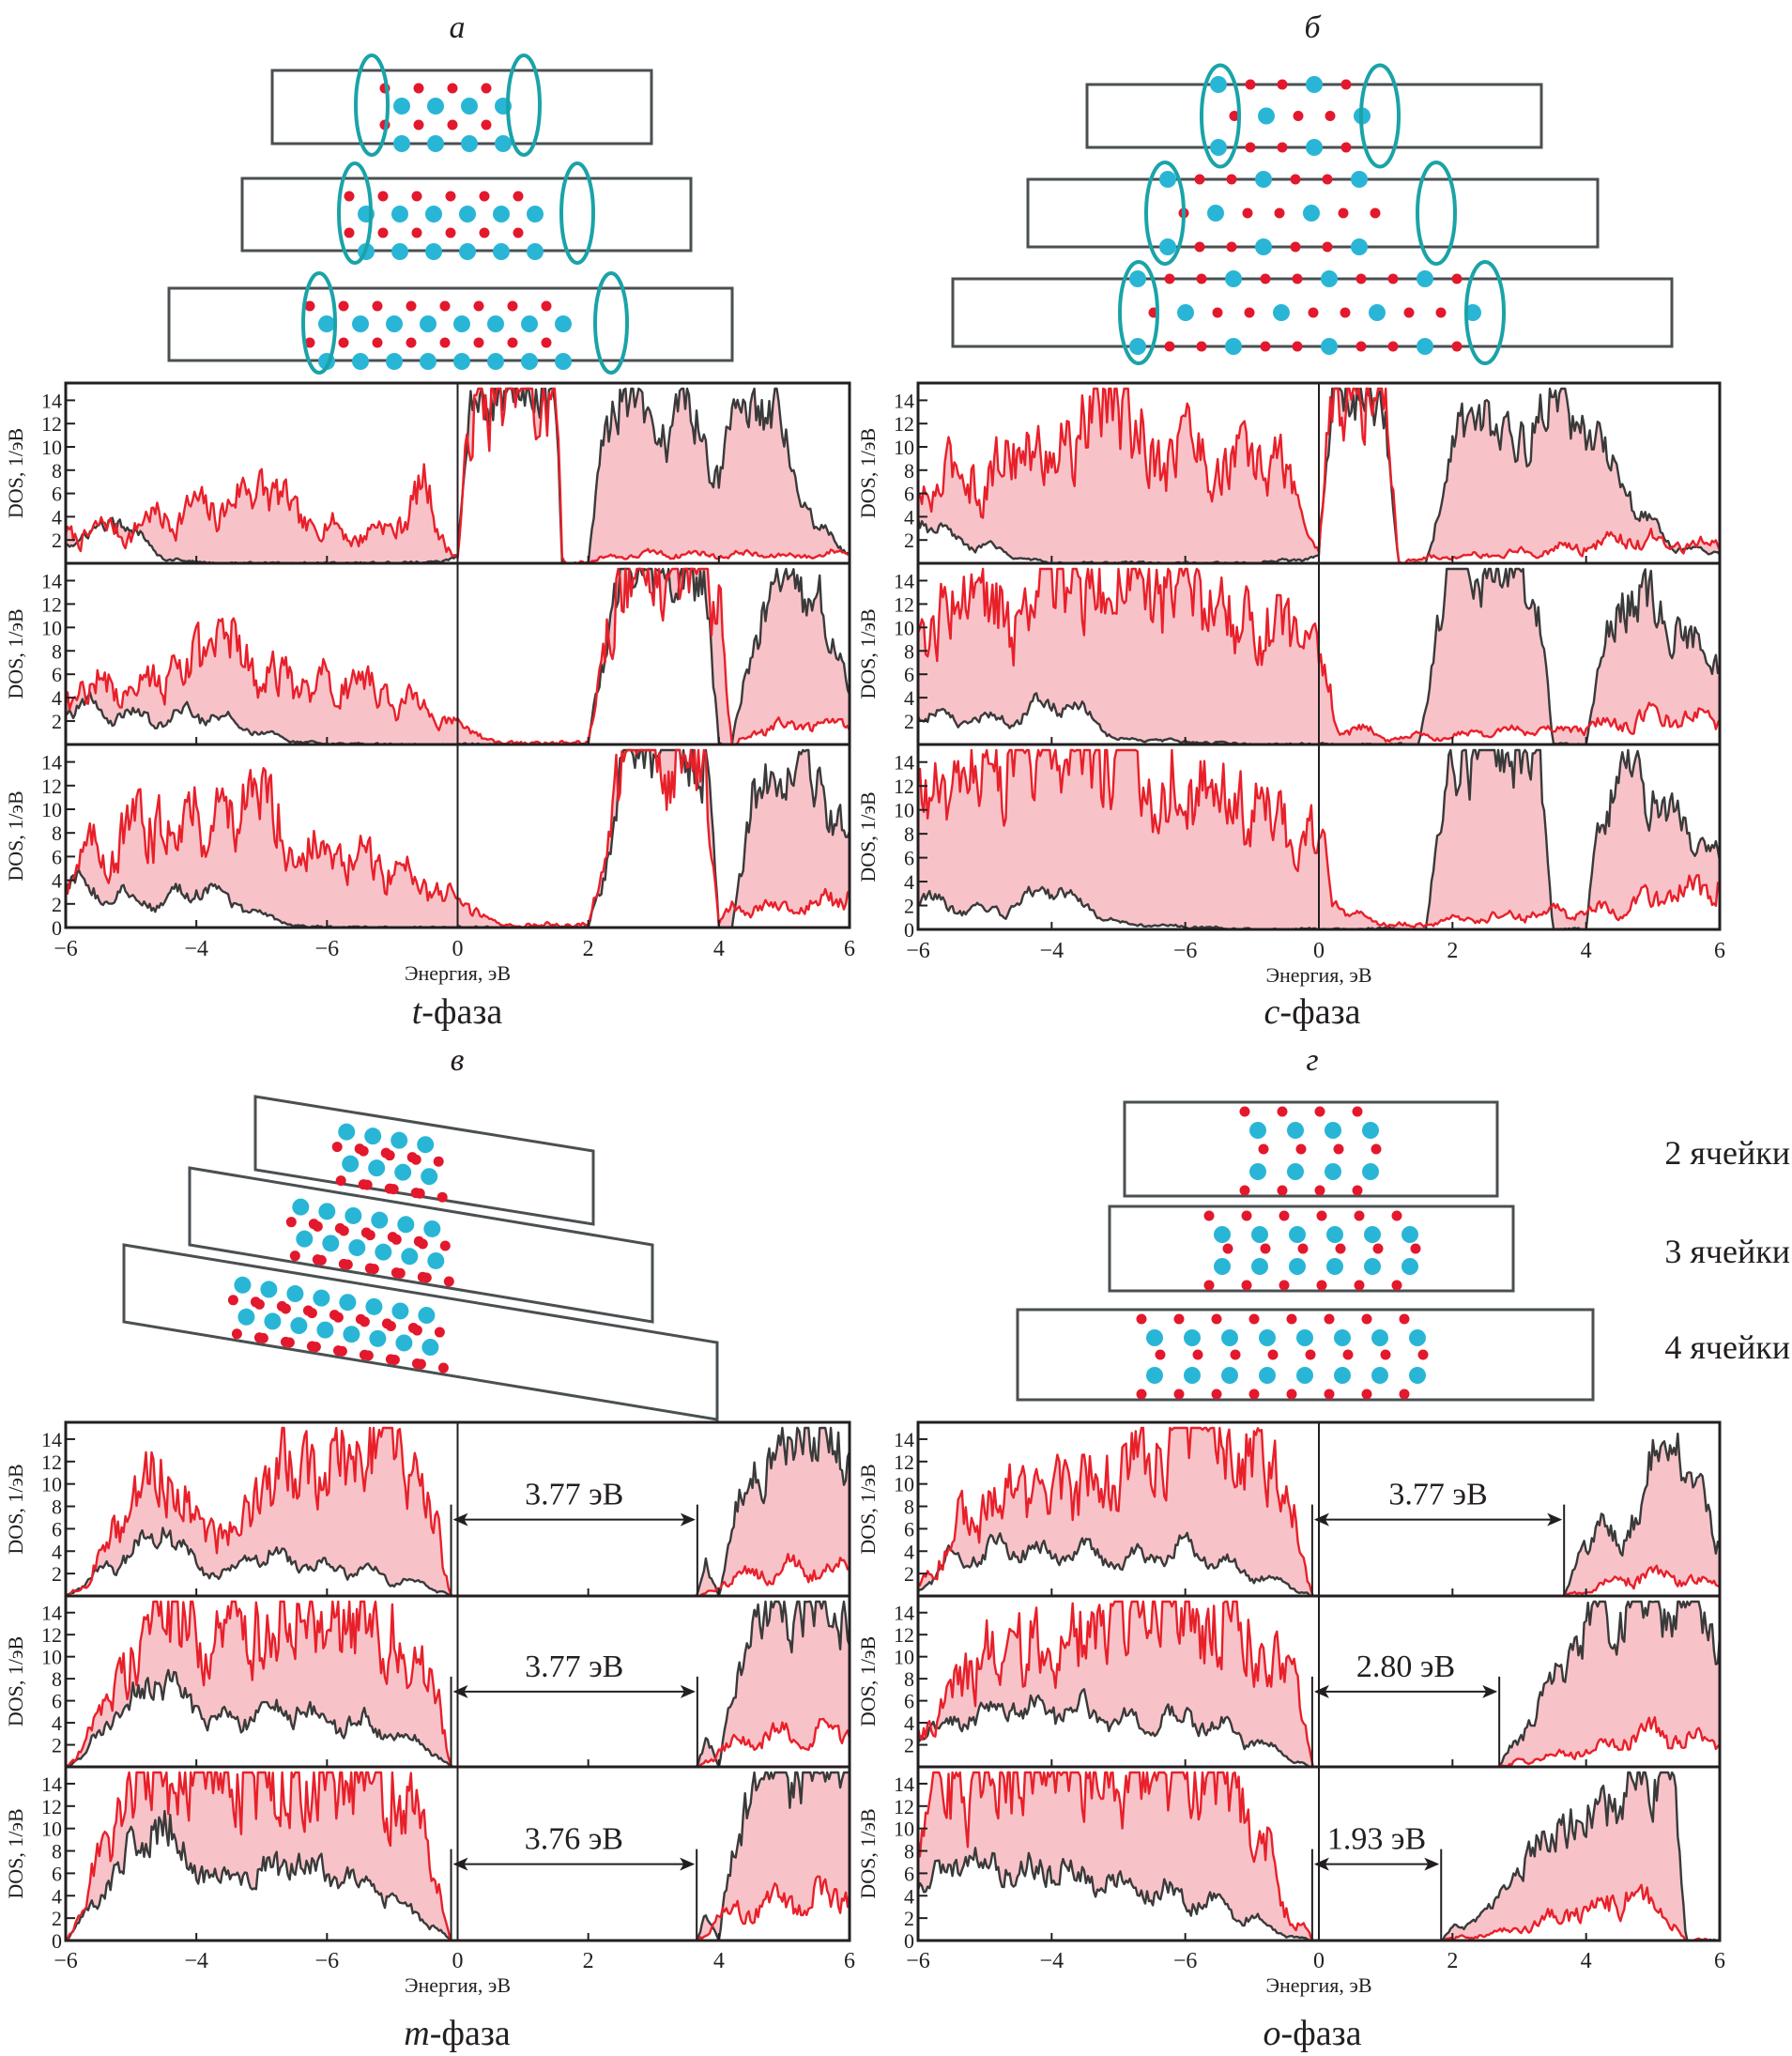  I want to click on panel-letter-v: в, so click(458, 1060).